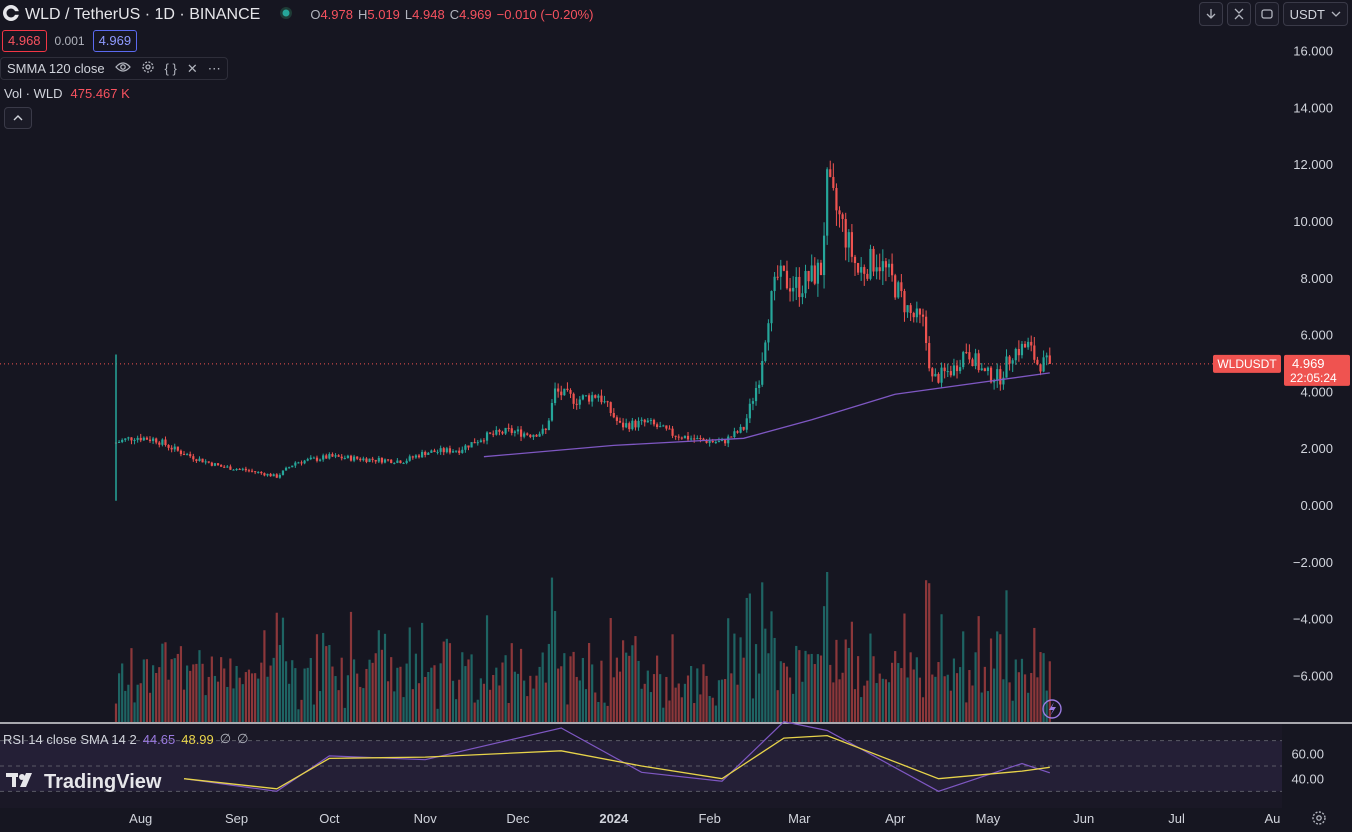 This screenshot has height=832, width=1352. Describe the element at coordinates (122, 68) in the screenshot. I see `eye-icon` at that location.